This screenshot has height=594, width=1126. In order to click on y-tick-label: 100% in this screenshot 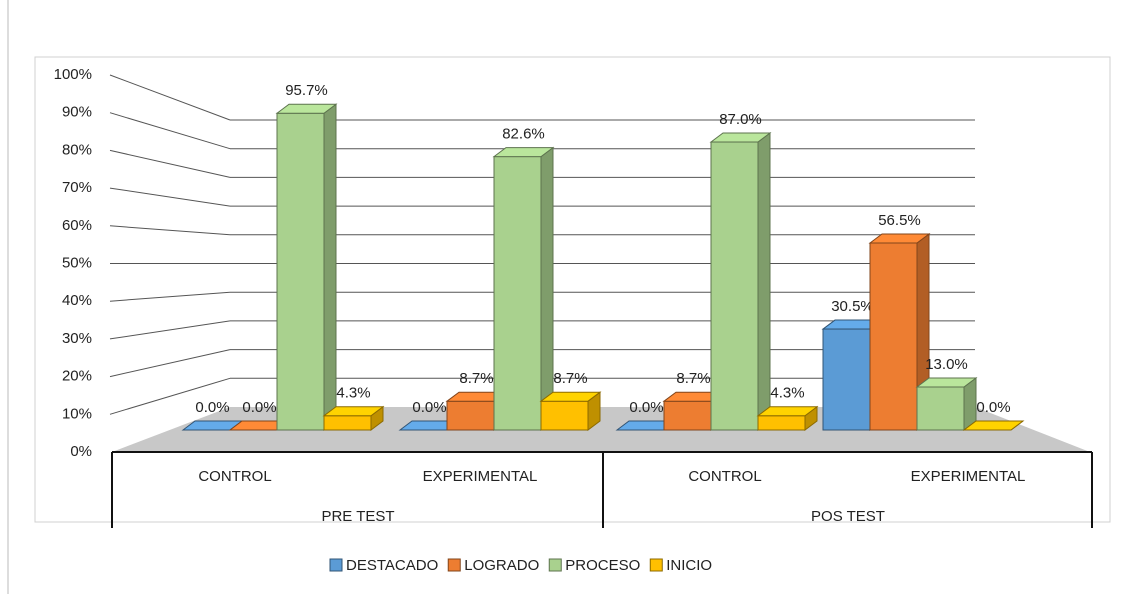, I will do `click(73, 74)`.